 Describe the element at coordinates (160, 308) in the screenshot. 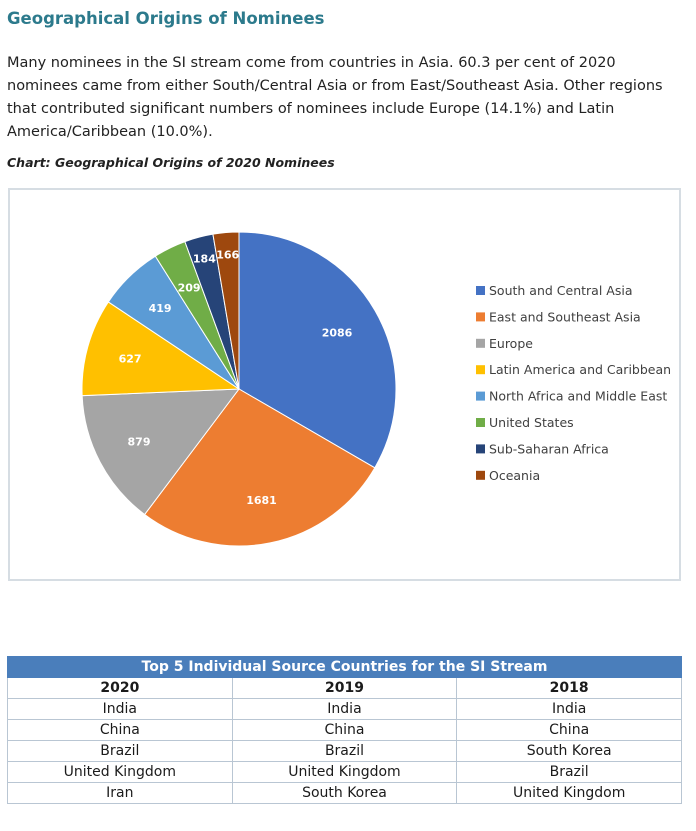

I see `pie-data-label-north-africa-and-middle-east: 419` at that location.